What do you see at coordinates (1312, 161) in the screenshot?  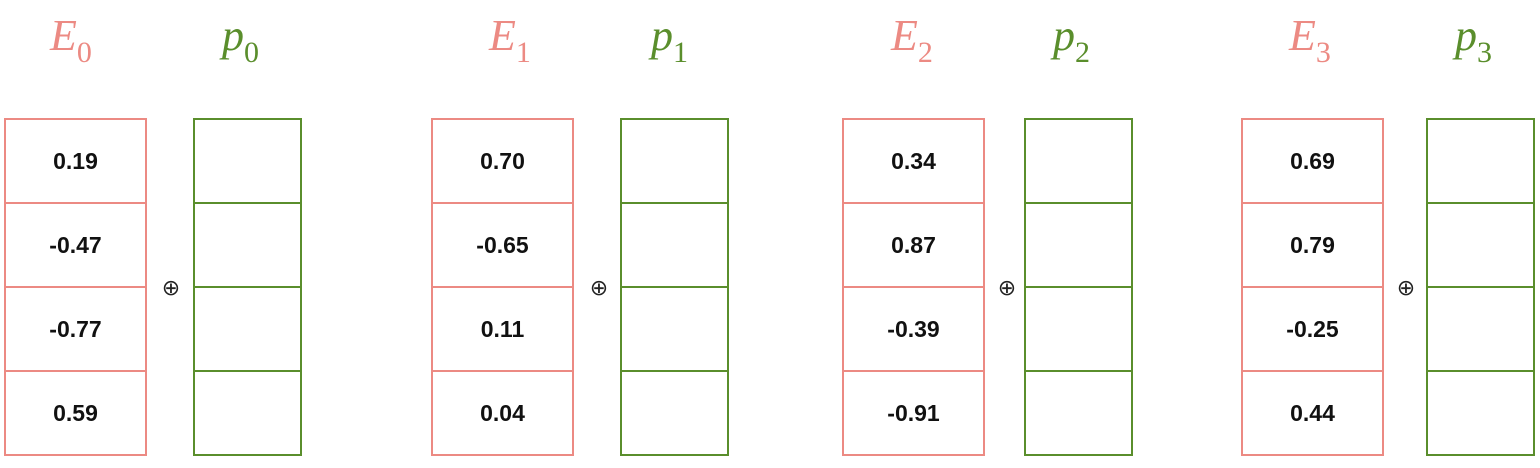 I see `embedding-cell: 0.69` at bounding box center [1312, 161].